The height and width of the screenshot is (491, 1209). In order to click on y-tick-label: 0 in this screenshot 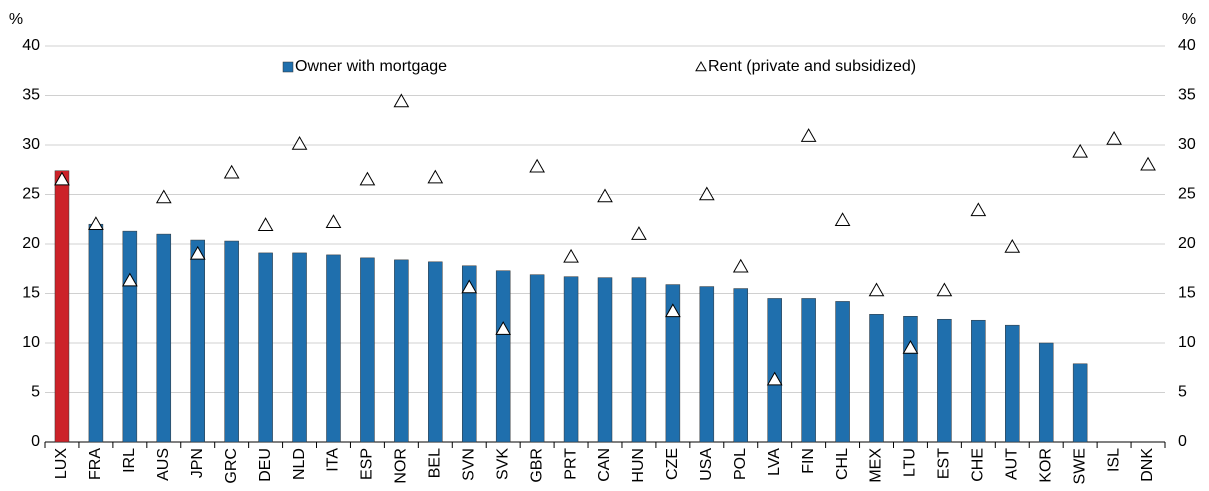, I will do `click(35, 441)`.